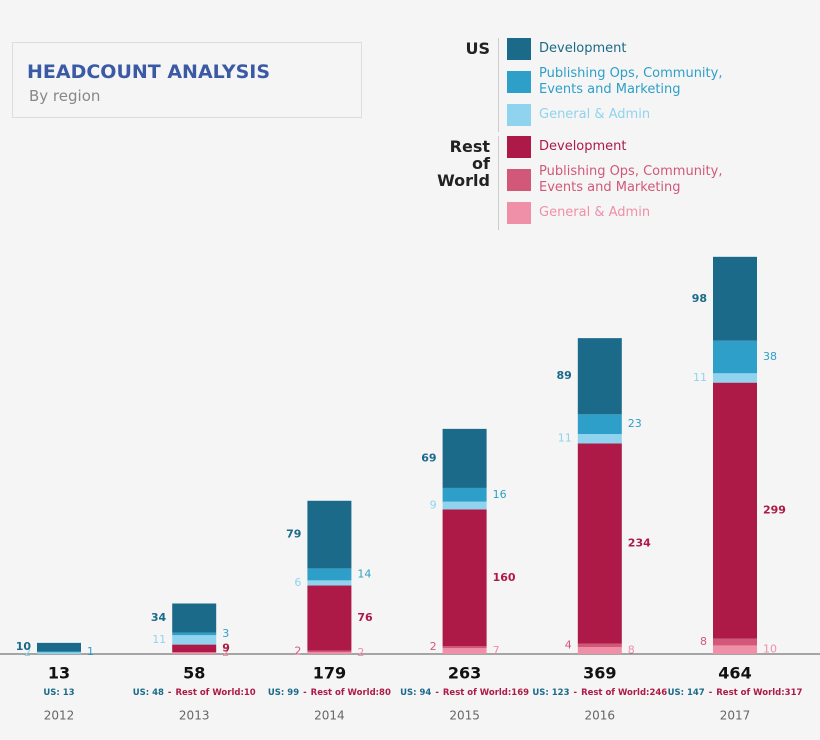  What do you see at coordinates (415, 693) in the screenshot?
I see `us-note: US: 94` at bounding box center [415, 693].